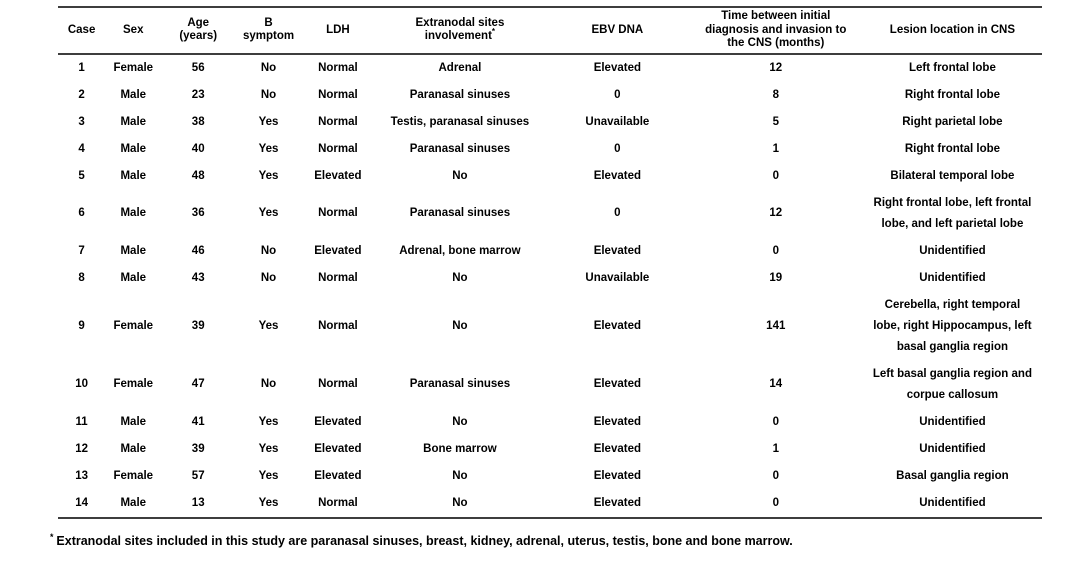  Describe the element at coordinates (952, 175) in the screenshot. I see `table-cell: Bilateral temporal lobe` at that location.